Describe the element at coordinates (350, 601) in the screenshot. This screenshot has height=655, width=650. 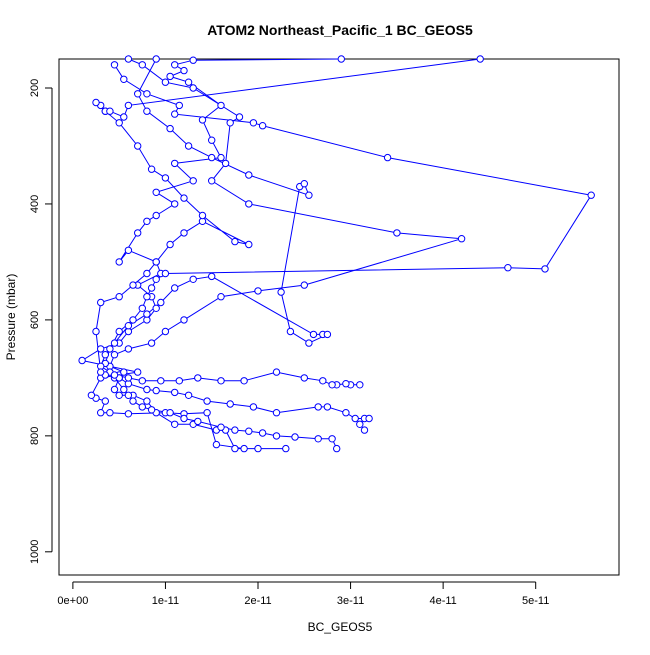
I see `x-tick-label: 3e-11` at that location.